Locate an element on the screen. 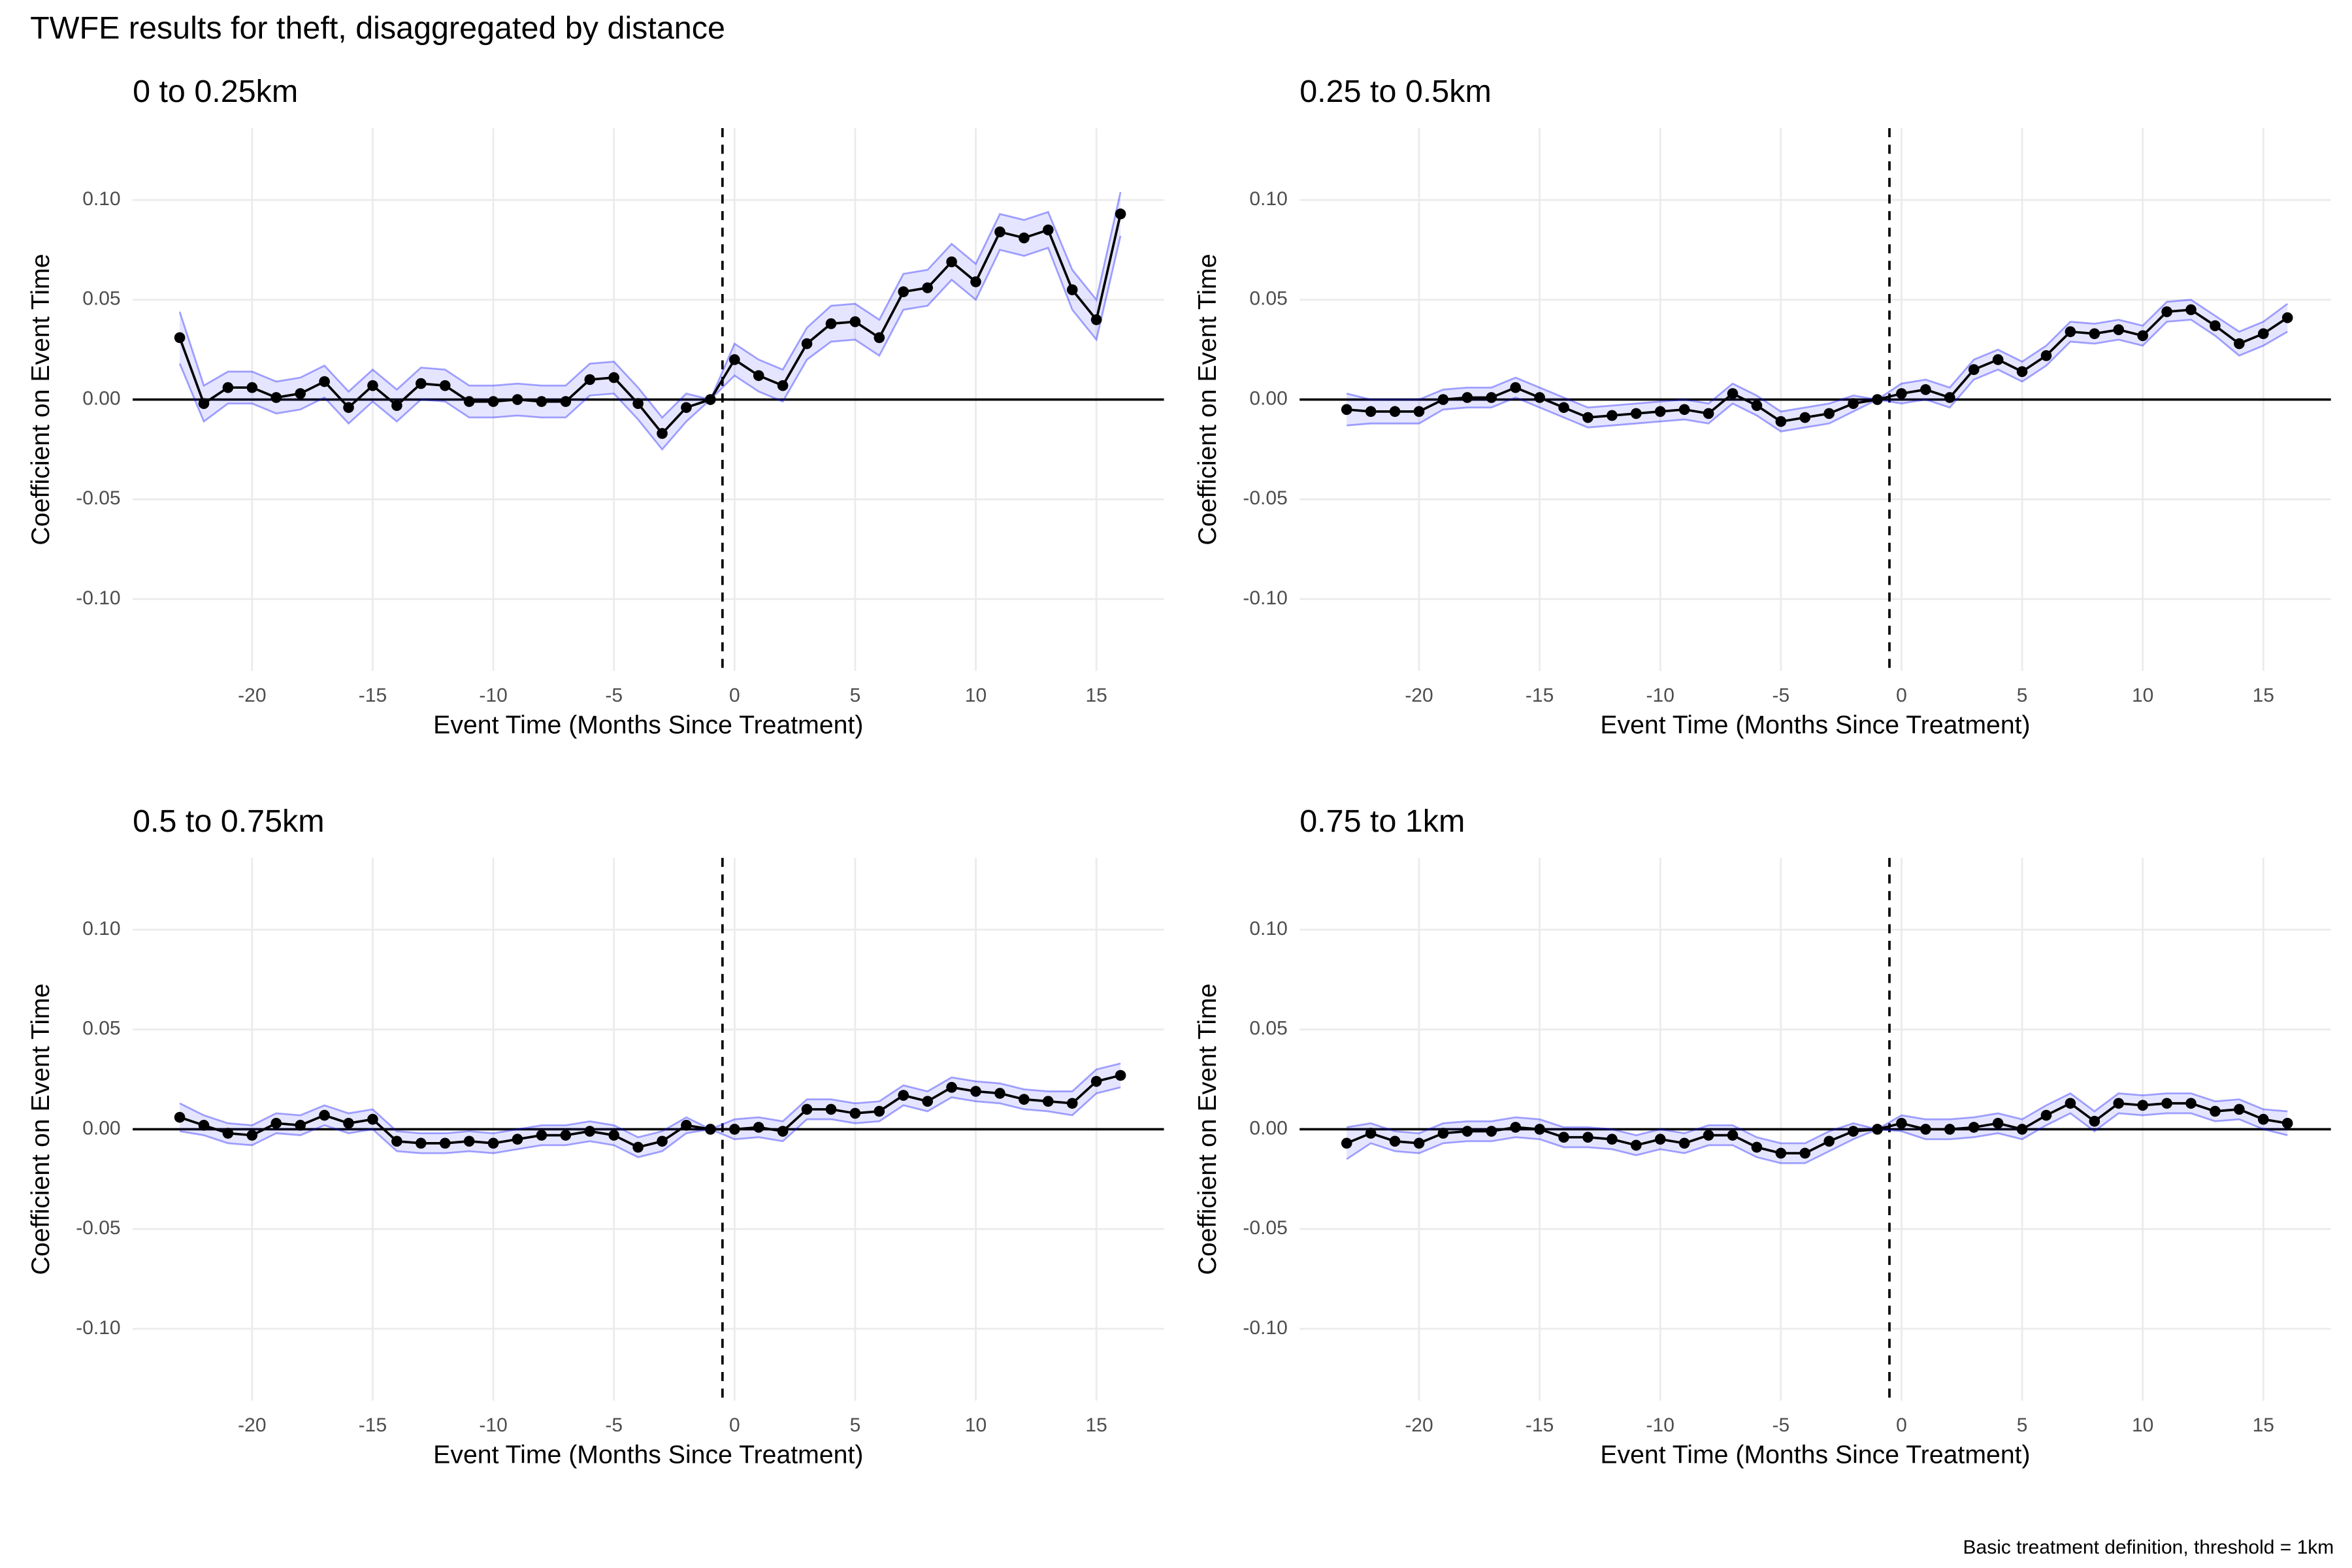 This screenshot has width=2352, height=1568. panel-title: 0.25 to 0.5km is located at coordinates (1395, 91).